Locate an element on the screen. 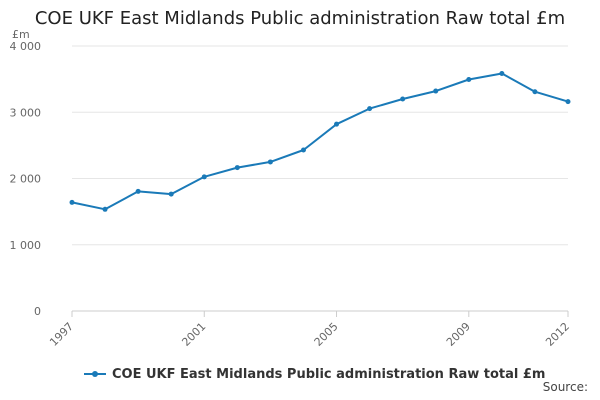 This screenshot has height=400, width=600. legend-swatch-icon is located at coordinates (95, 374).